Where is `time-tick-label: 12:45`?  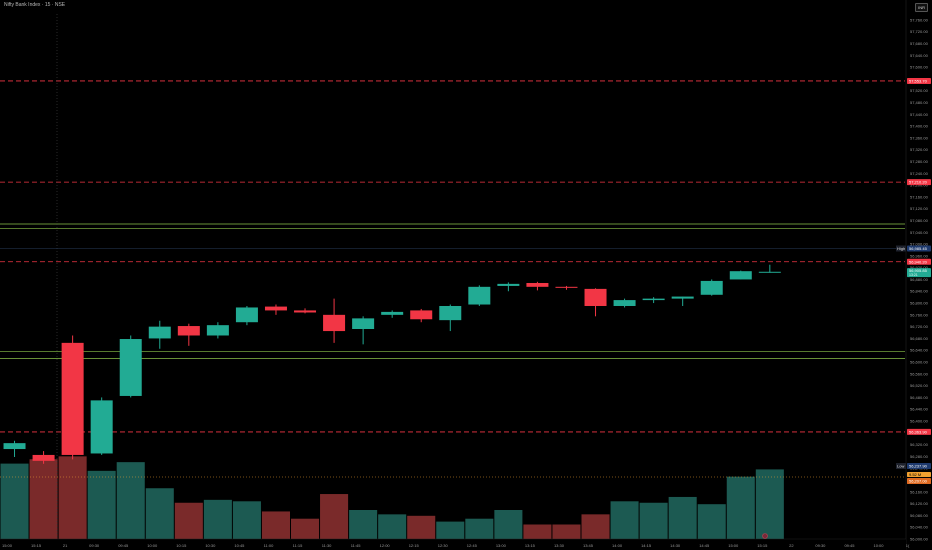
time-tick-label: 12:45 is located at coordinates (472, 545).